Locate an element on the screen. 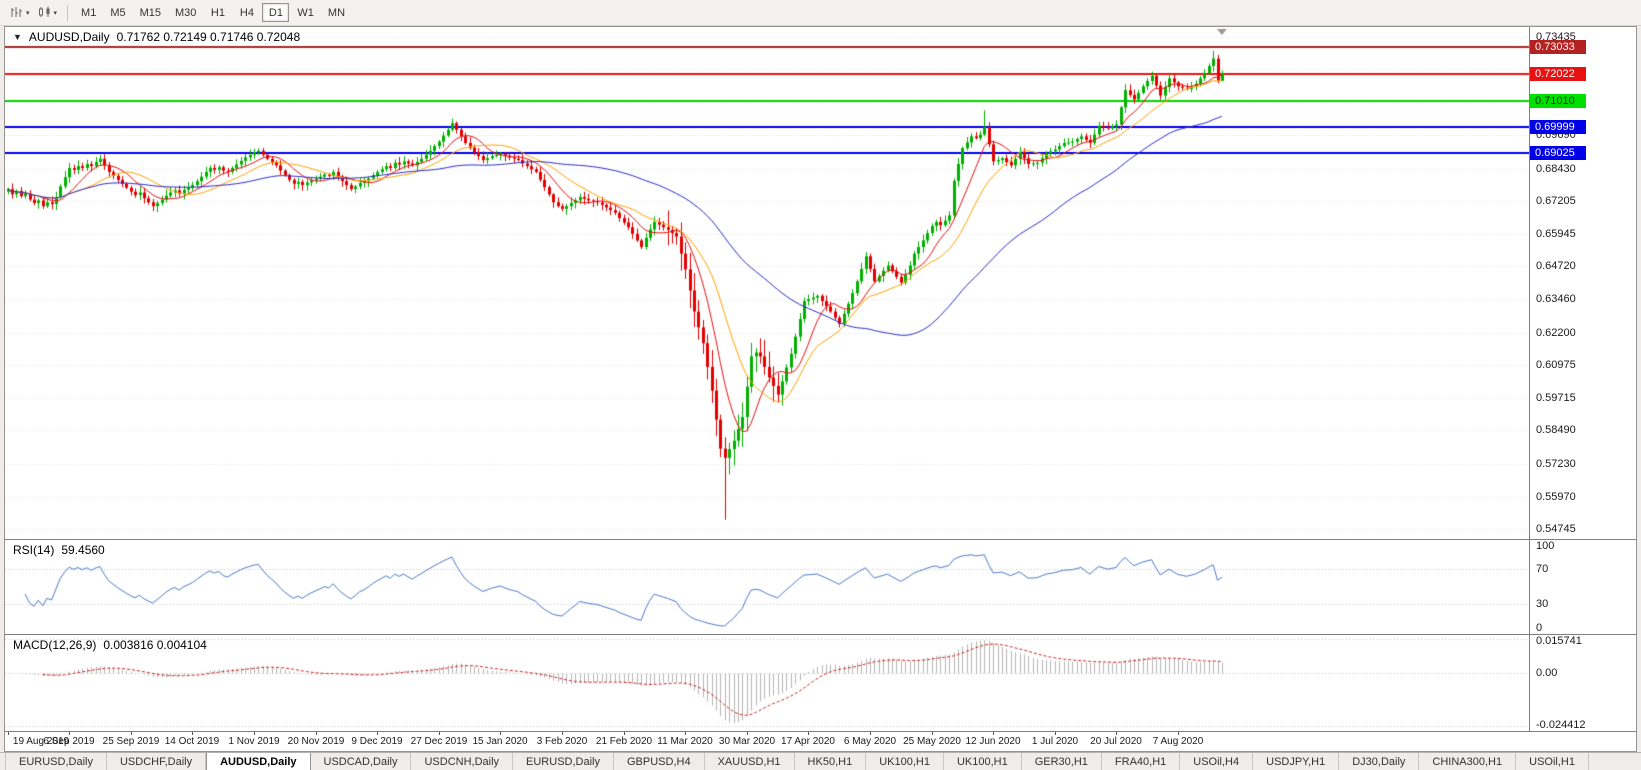 The image size is (1641, 770). chart-tab-ger30-h1: GER30,H1 is located at coordinates (1062, 761).